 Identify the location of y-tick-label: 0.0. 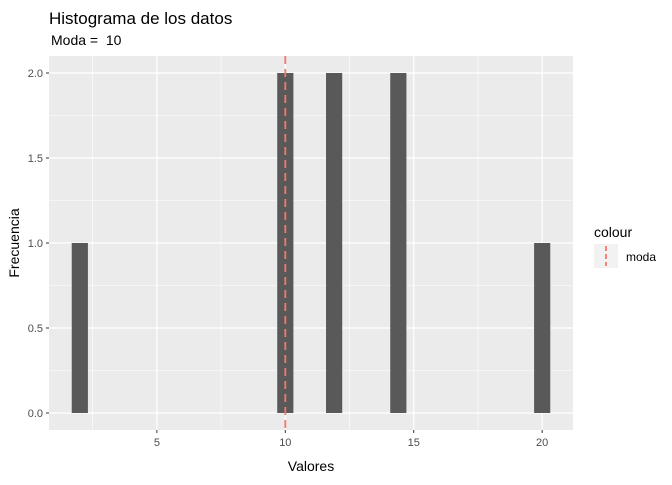
(35, 414).